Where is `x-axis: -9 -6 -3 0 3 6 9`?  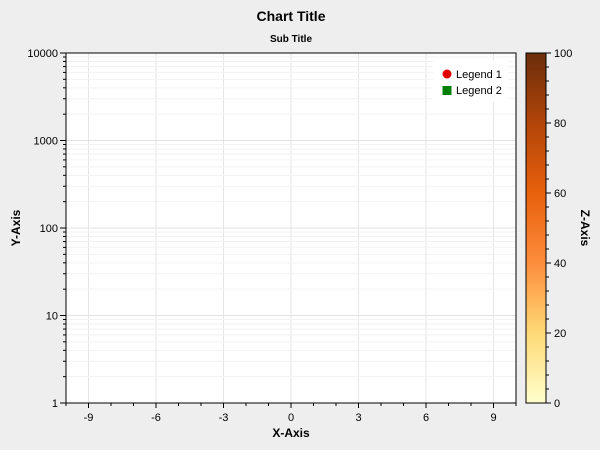
x-axis: -9 -6 -3 0 3 6 9 is located at coordinates (291, 413).